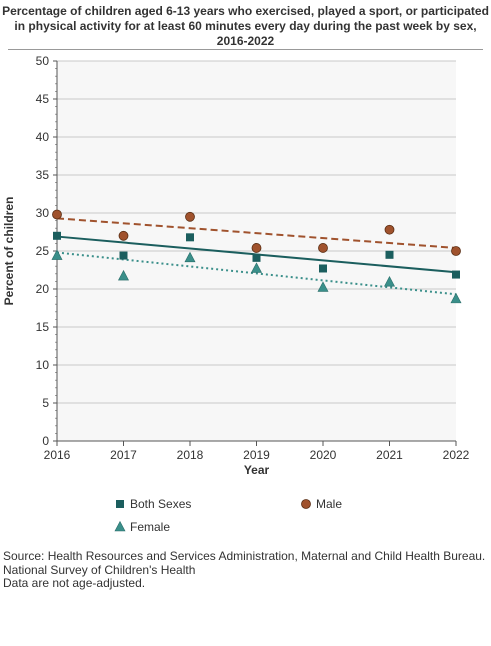  Describe the element at coordinates (257, 470) in the screenshot. I see `x-axis-label: Year` at that location.